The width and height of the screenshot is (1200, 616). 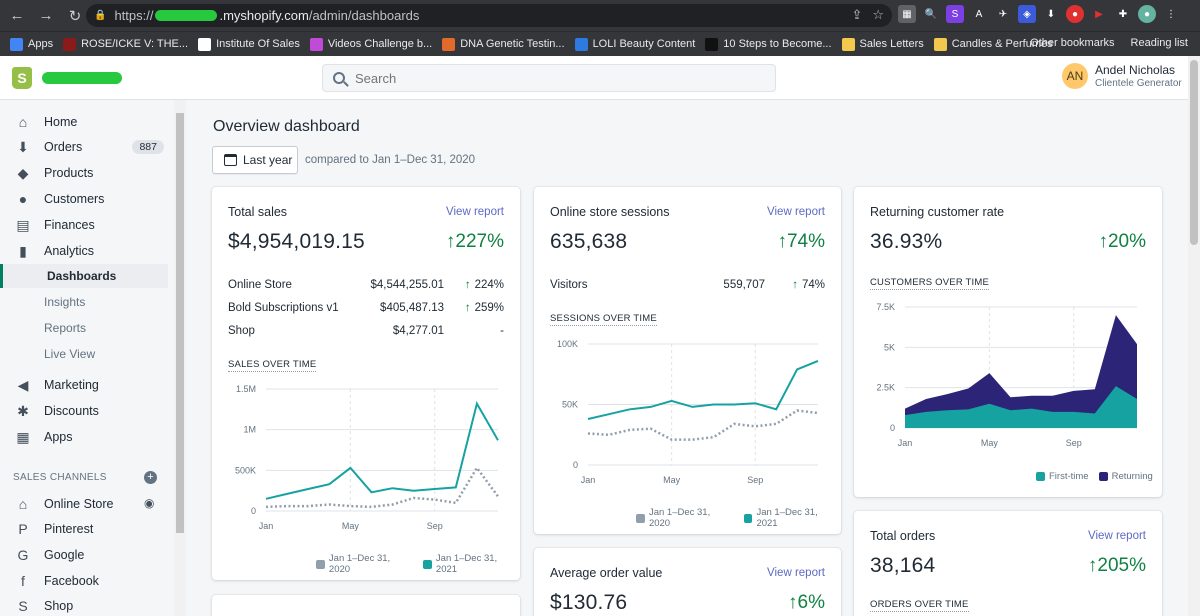 What do you see at coordinates (249, 44) in the screenshot?
I see `bookmark-item: Institute Of Sales` at bounding box center [249, 44].